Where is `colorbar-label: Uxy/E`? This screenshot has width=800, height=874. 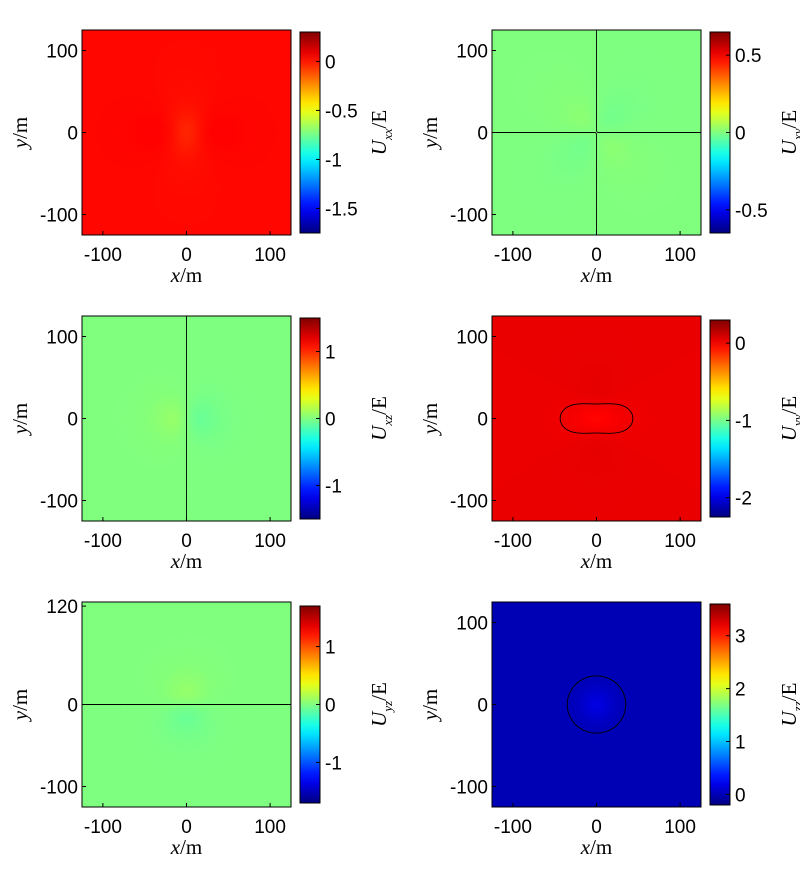 colorbar-label: Uxy/E is located at coordinates (788, 132).